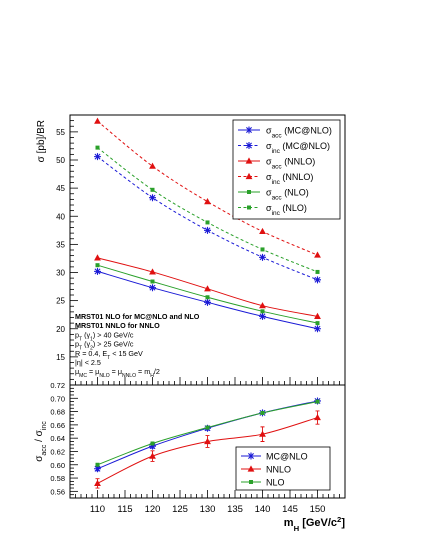 This screenshot has height=550, width=425. What do you see at coordinates (290, 509) in the screenshot?
I see `x-tick-label: 145` at bounding box center [290, 509].